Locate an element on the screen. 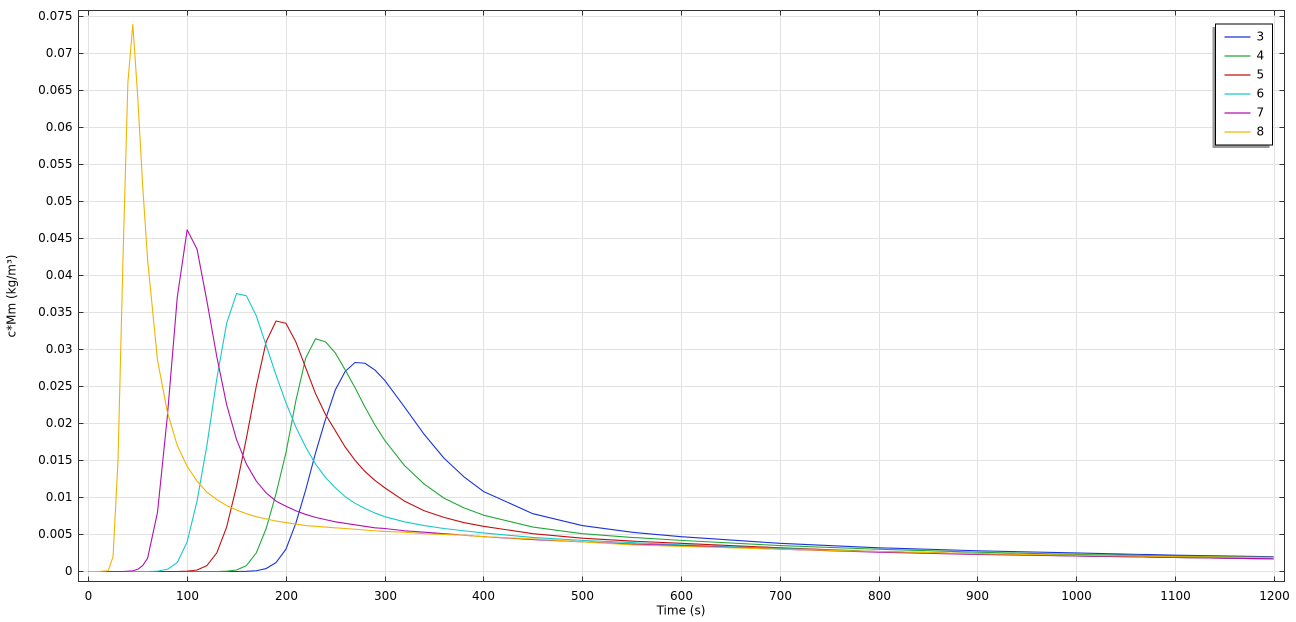 The height and width of the screenshot is (622, 1296). y-tick-label: 0.035 is located at coordinates (55, 312).